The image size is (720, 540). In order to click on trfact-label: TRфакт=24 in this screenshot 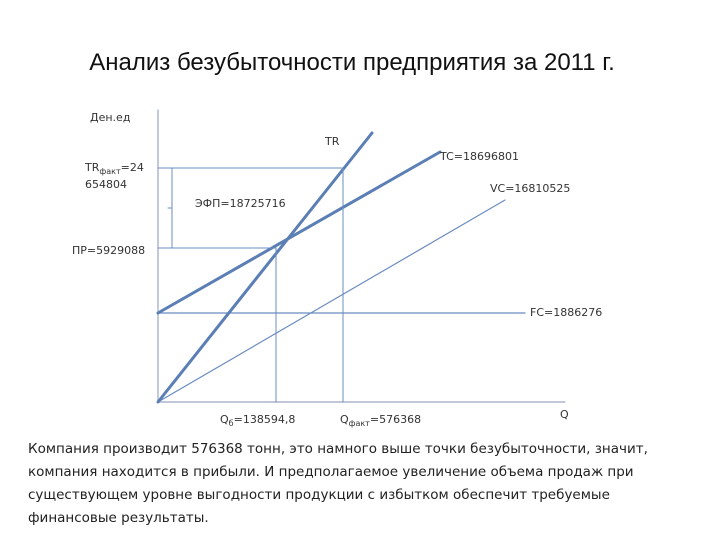, I will do `click(114, 168)`.